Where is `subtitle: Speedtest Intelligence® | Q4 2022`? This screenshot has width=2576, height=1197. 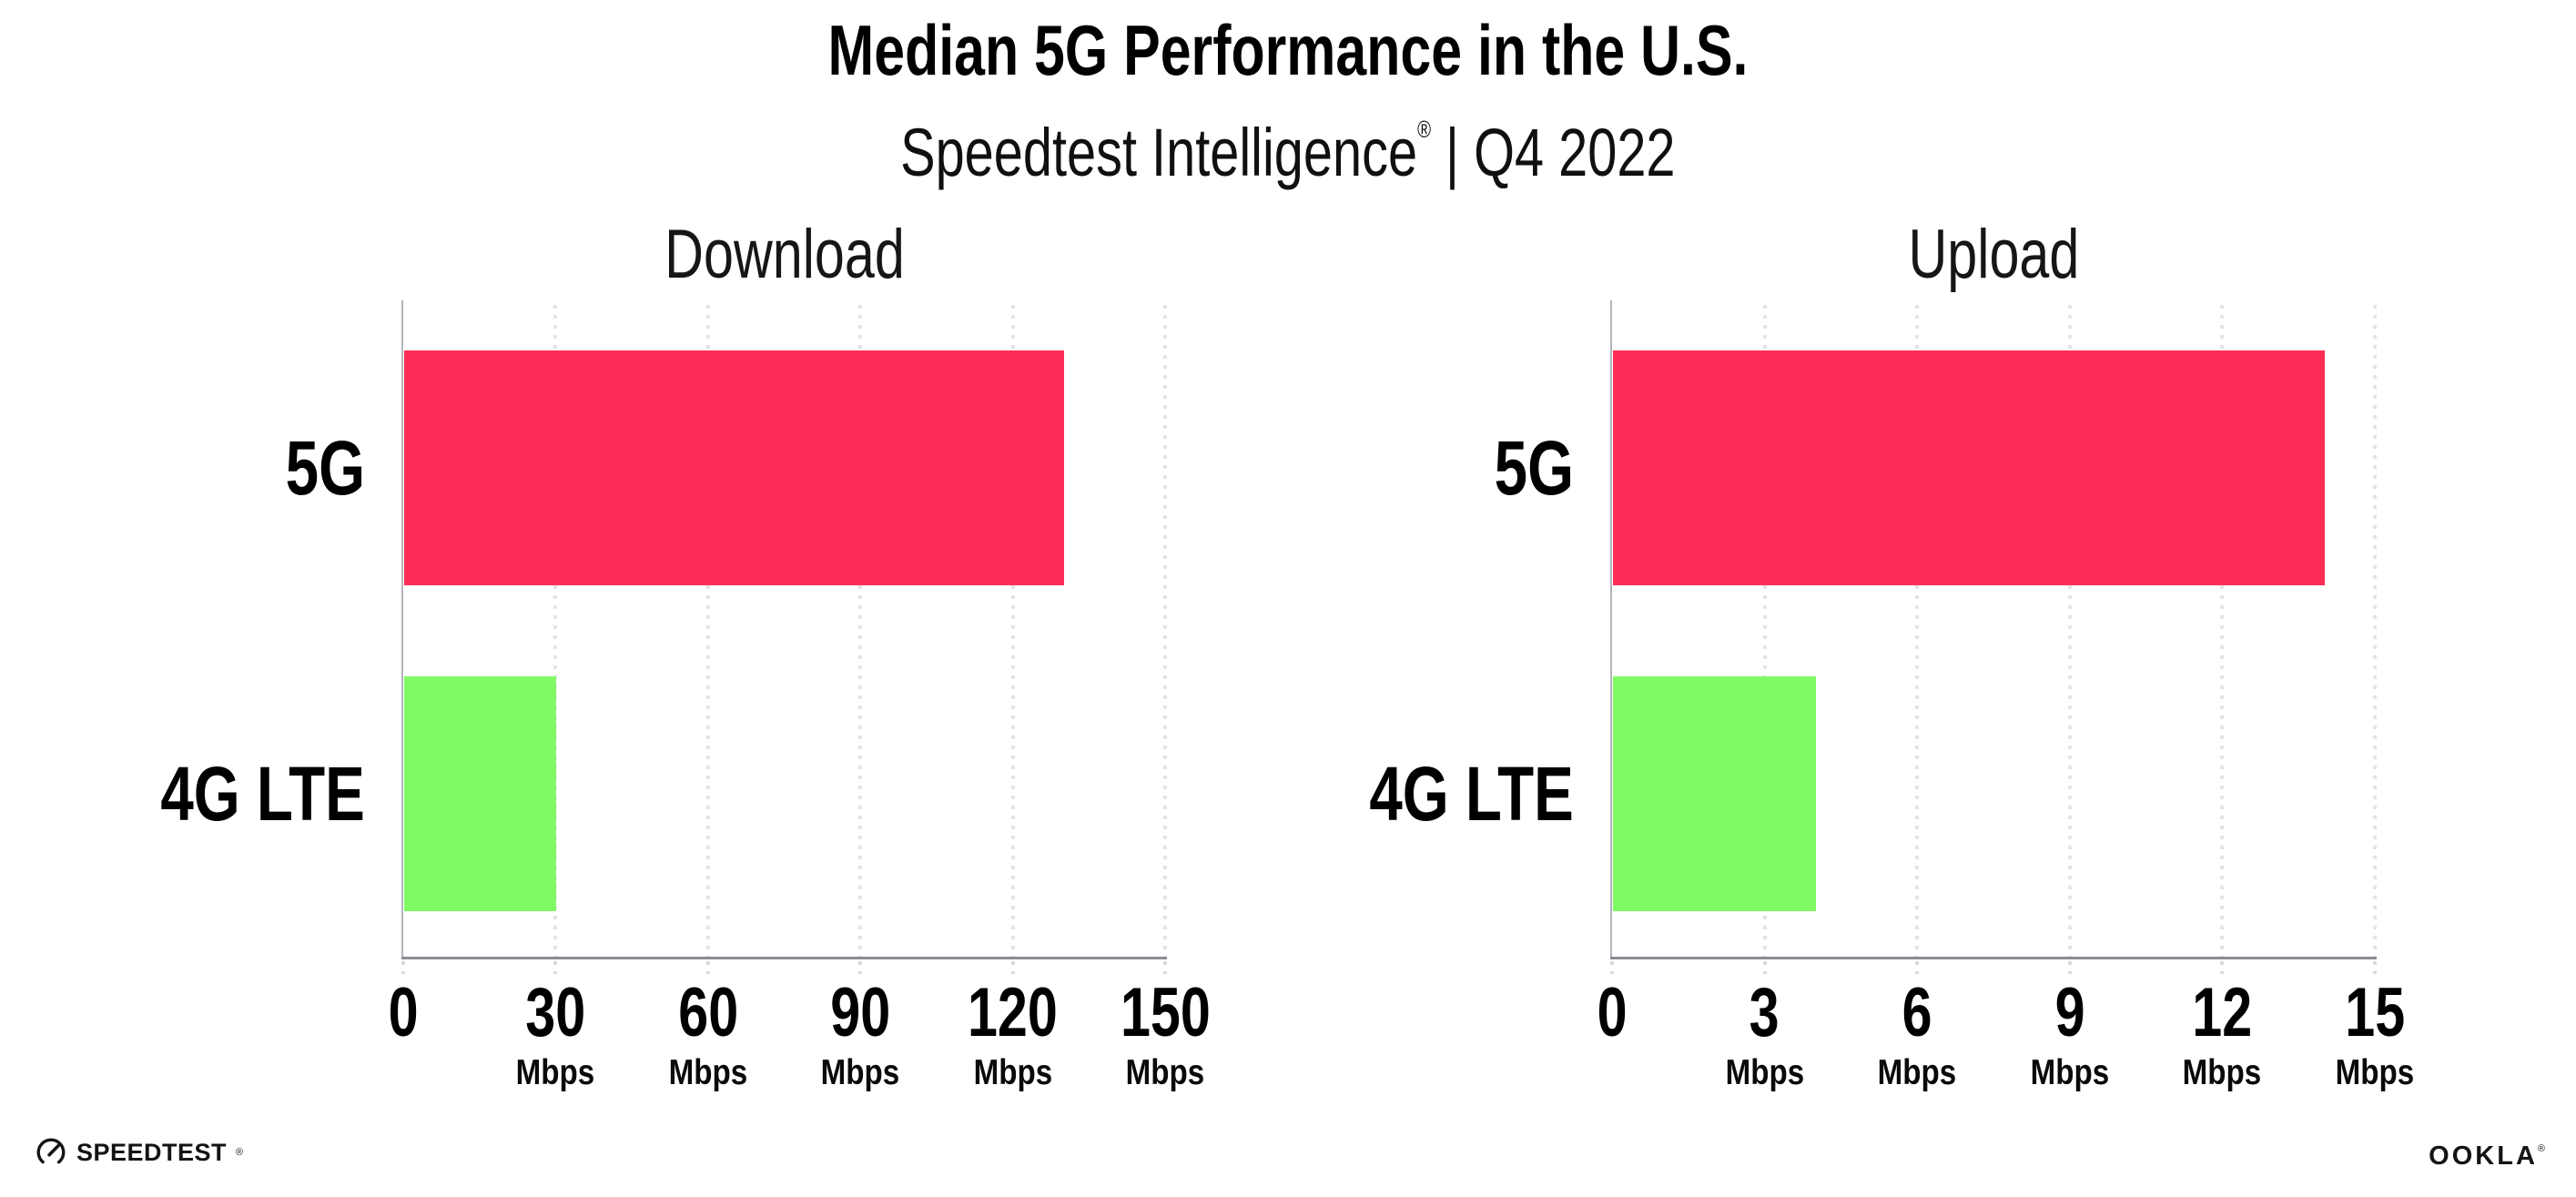 subtitle: Speedtest Intelligence® | Q4 2022 is located at coordinates (1288, 141).